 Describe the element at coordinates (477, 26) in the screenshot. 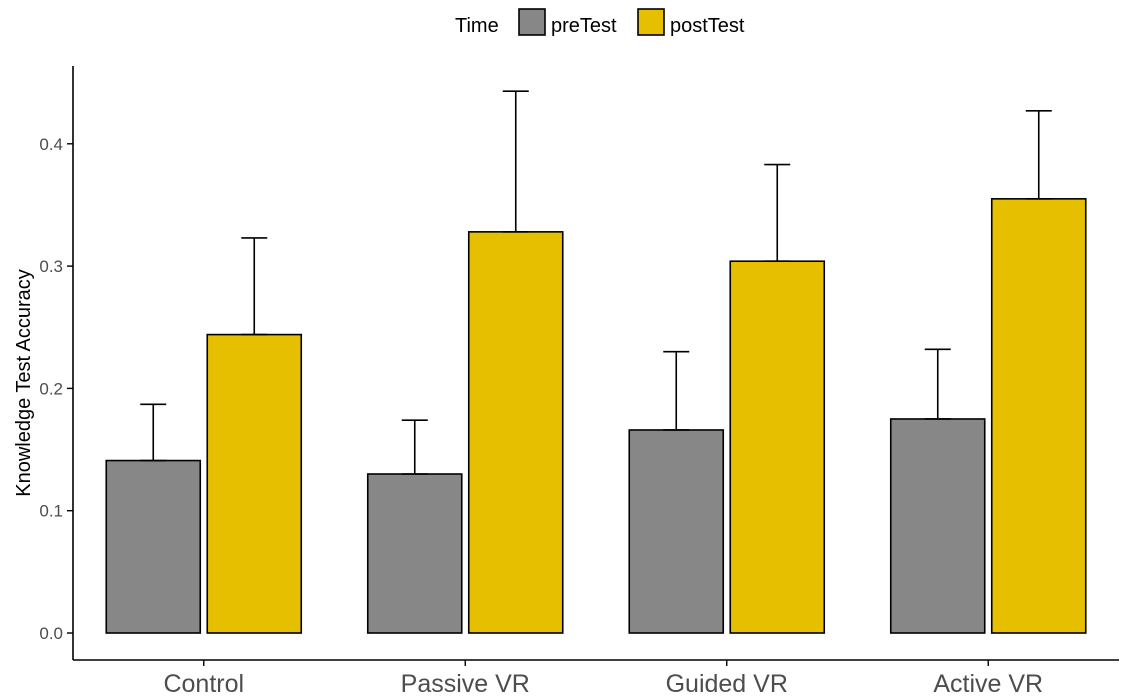

I see `legend-title: Time` at that location.